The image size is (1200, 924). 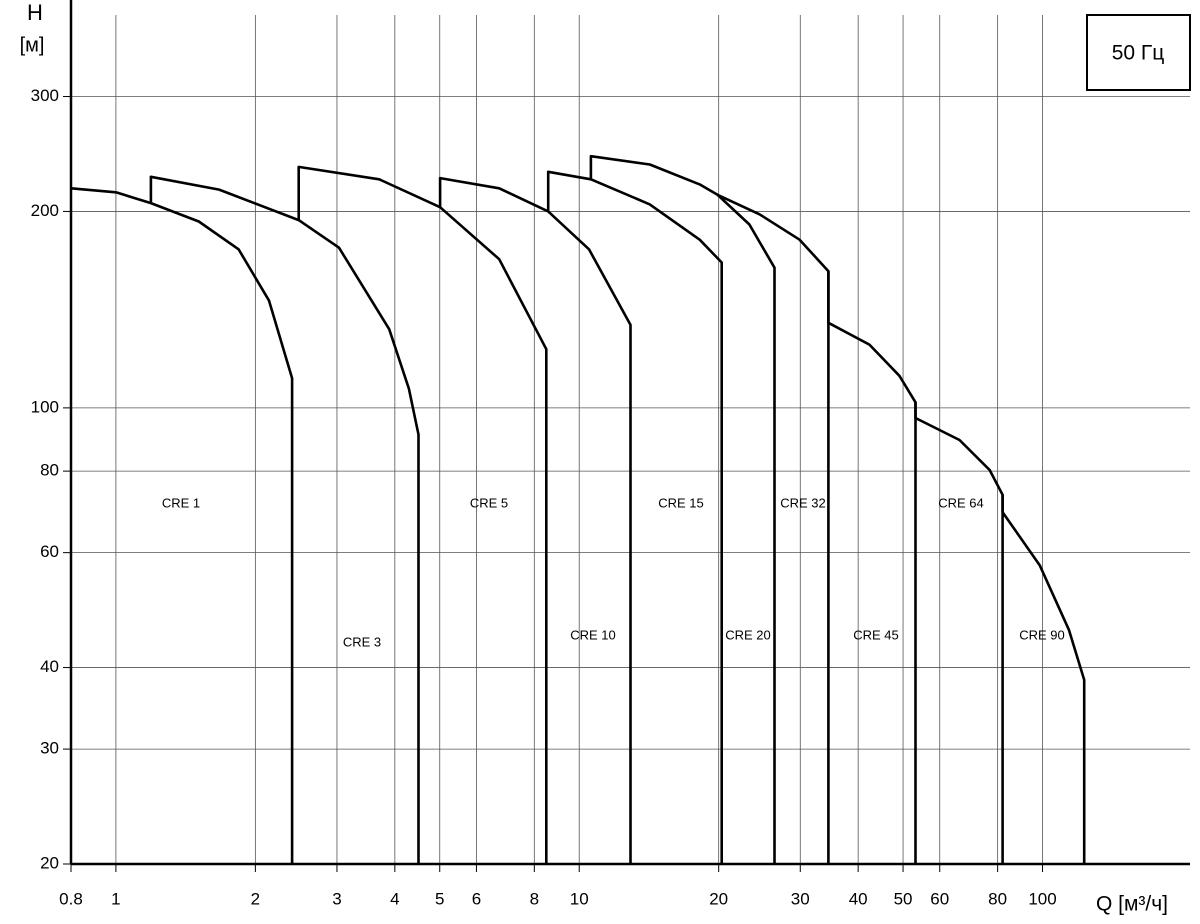 What do you see at coordinates (49, 470) in the screenshot?
I see `y-tick-label: 80` at bounding box center [49, 470].